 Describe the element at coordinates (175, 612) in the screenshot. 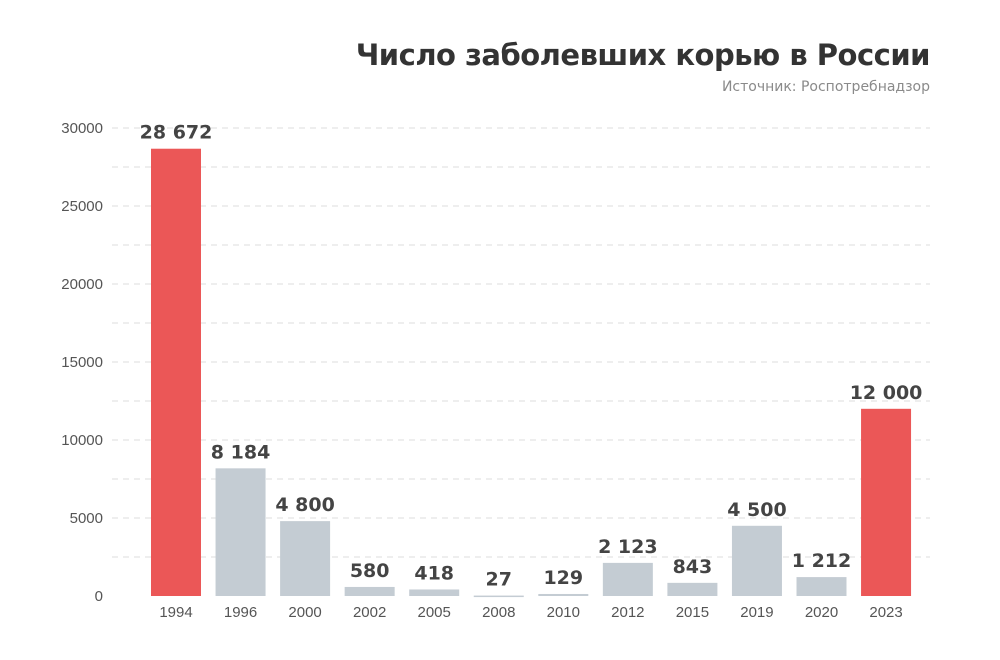

I see `x-tick-label: 1994` at that location.